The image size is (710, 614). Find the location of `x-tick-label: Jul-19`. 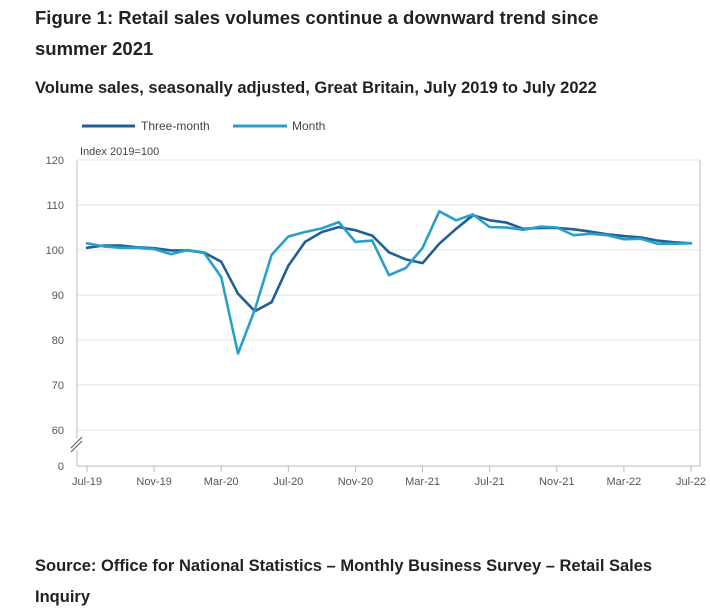

x-tick-label: Jul-19 is located at coordinates (87, 482).